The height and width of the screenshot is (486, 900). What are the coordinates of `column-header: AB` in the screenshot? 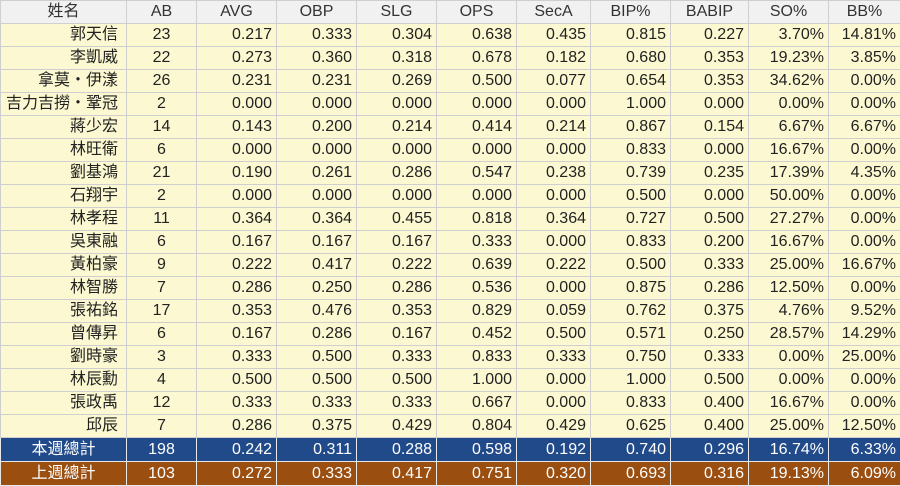 It's located at (161, 12).